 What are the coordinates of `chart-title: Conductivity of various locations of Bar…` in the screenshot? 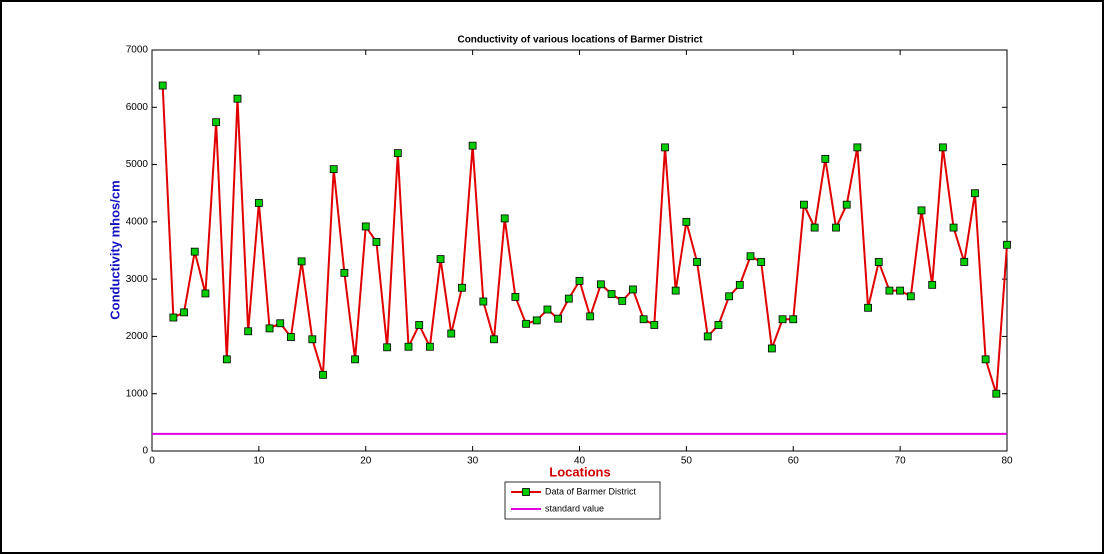 It's located at (580, 40).